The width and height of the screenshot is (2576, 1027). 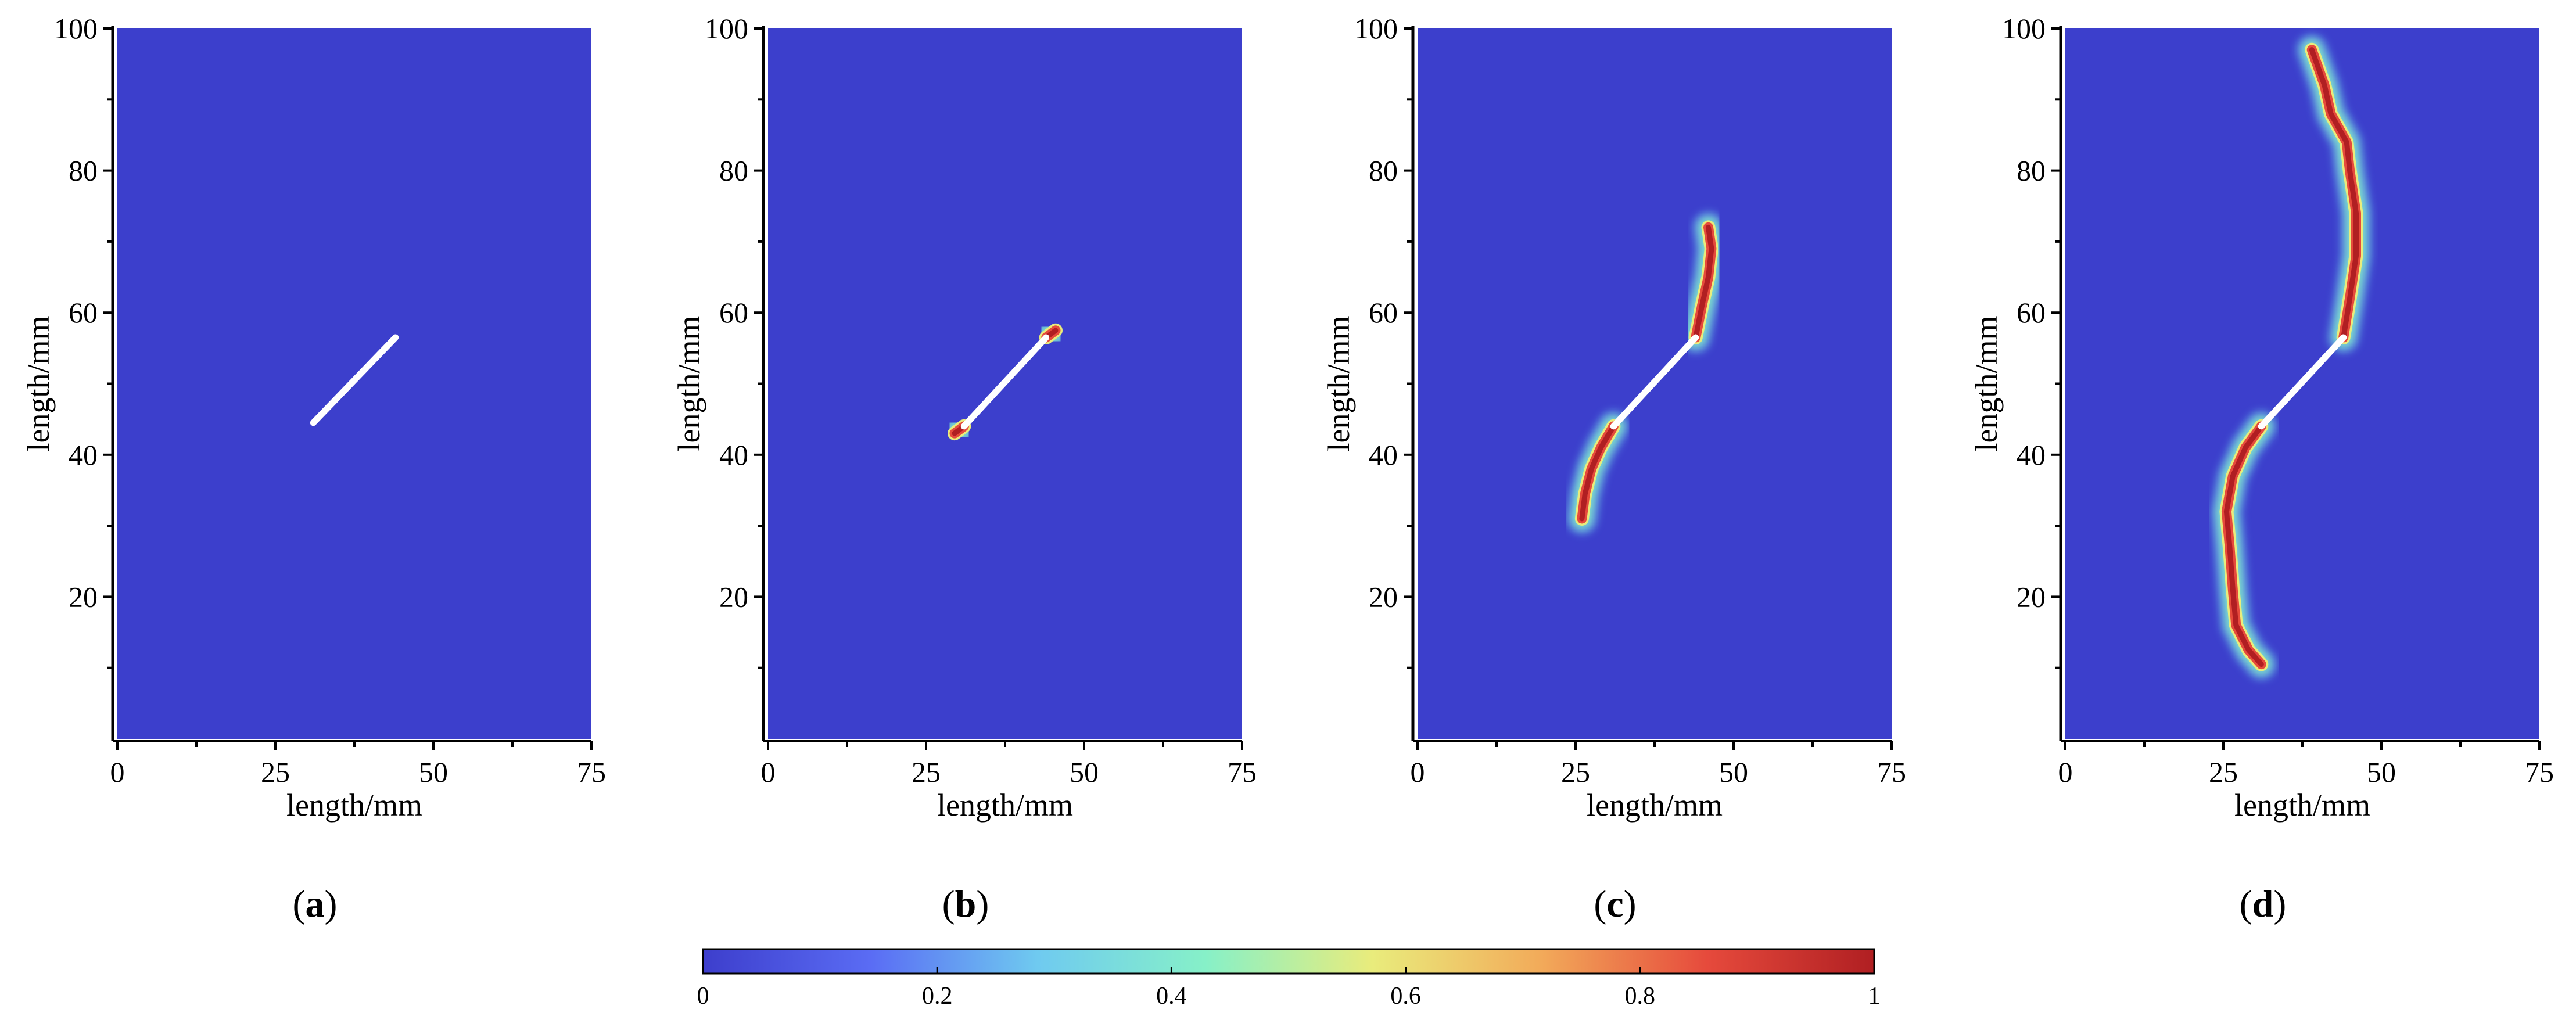 I want to click on colorbar-tick-label: 0.8, so click(x=1640, y=997).